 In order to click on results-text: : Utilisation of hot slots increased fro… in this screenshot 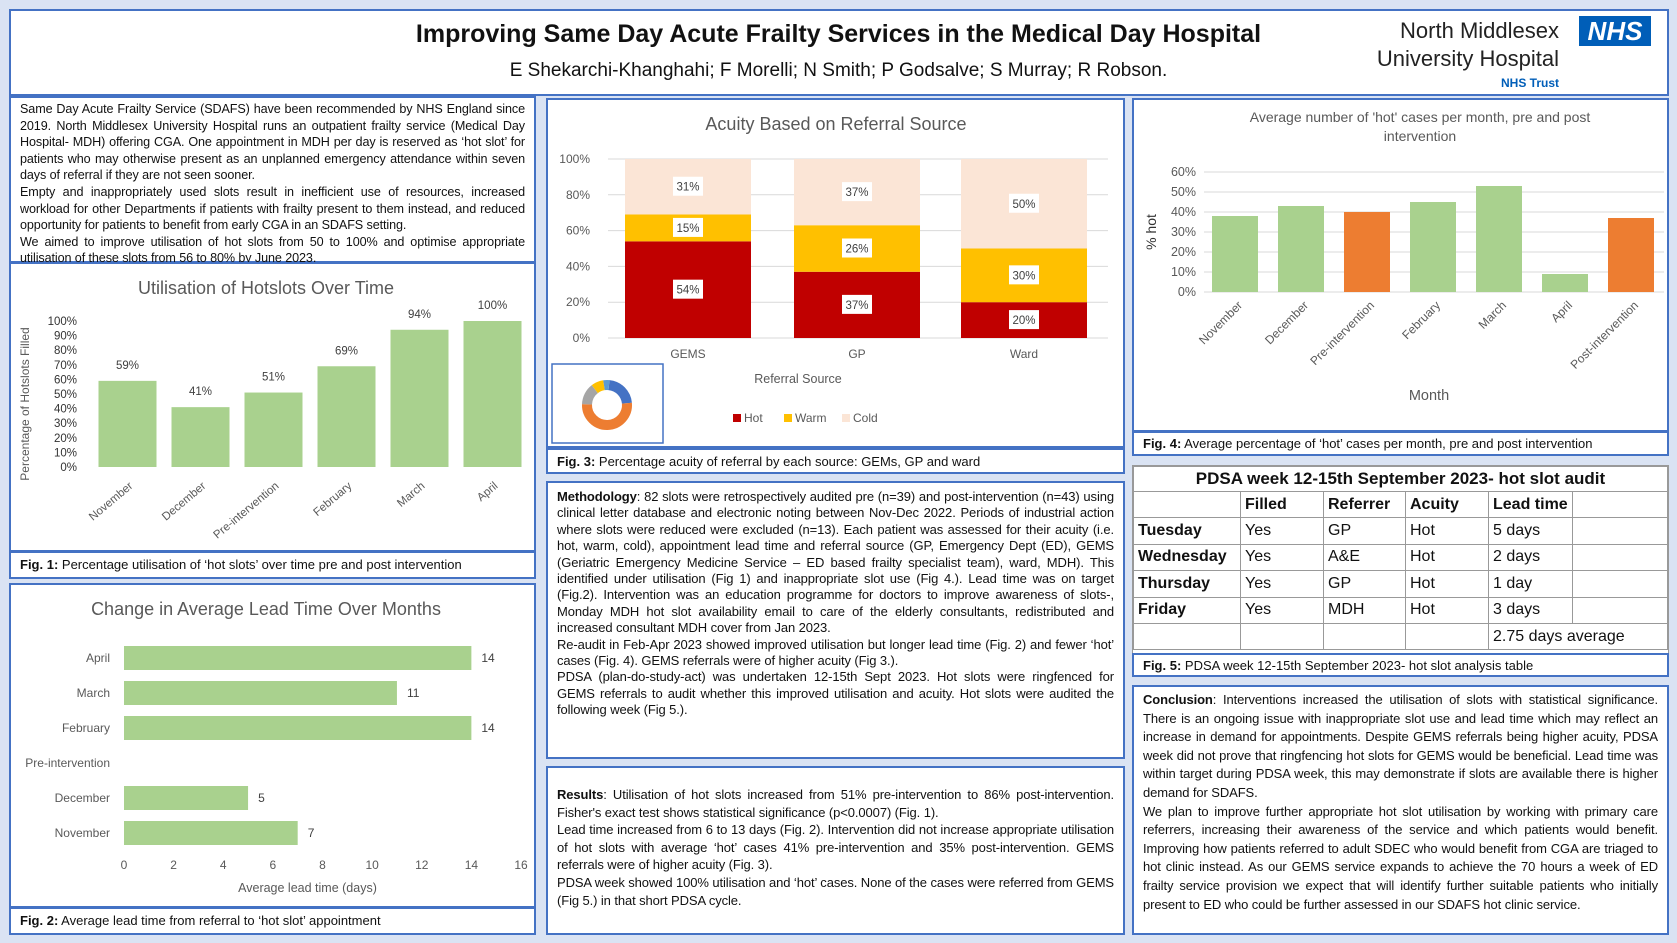, I will do `click(835, 803)`.